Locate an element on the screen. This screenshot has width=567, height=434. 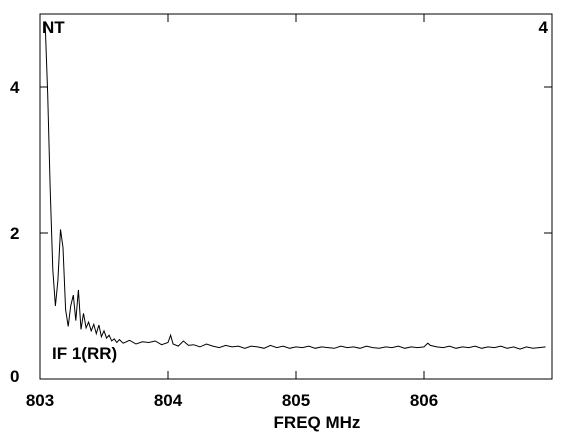
y-tick-label: 0 is located at coordinates (14, 376).